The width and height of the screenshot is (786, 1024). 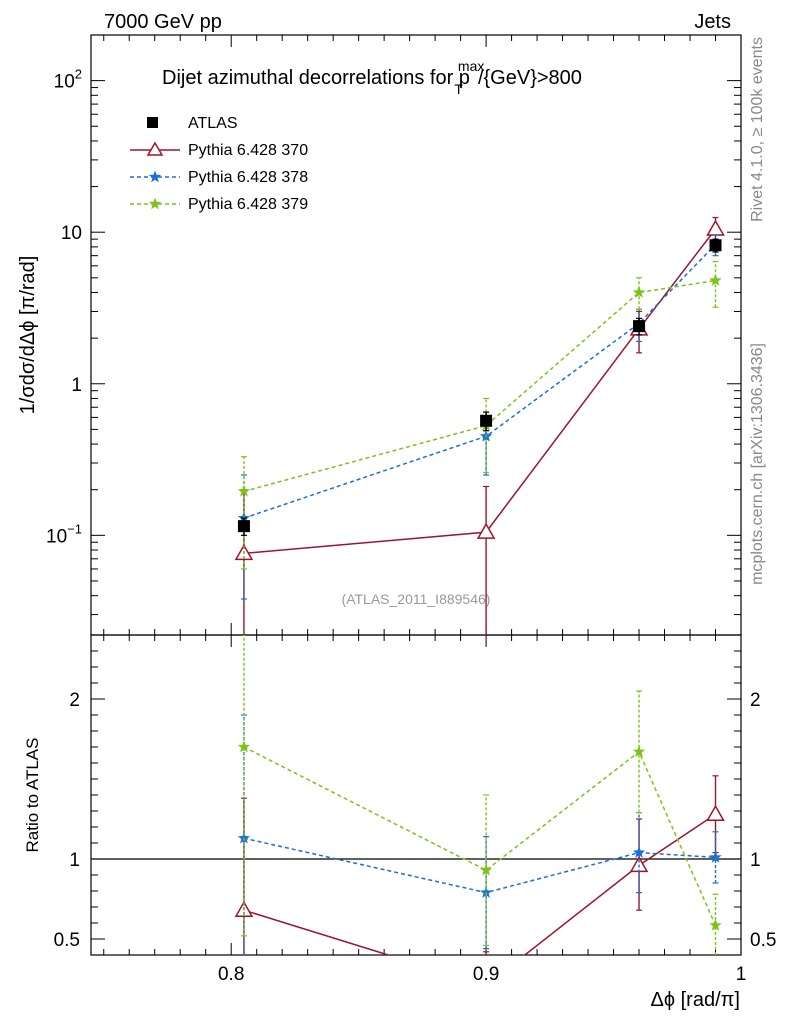 I want to click on ratio-series-p378, so click(x=479, y=834).